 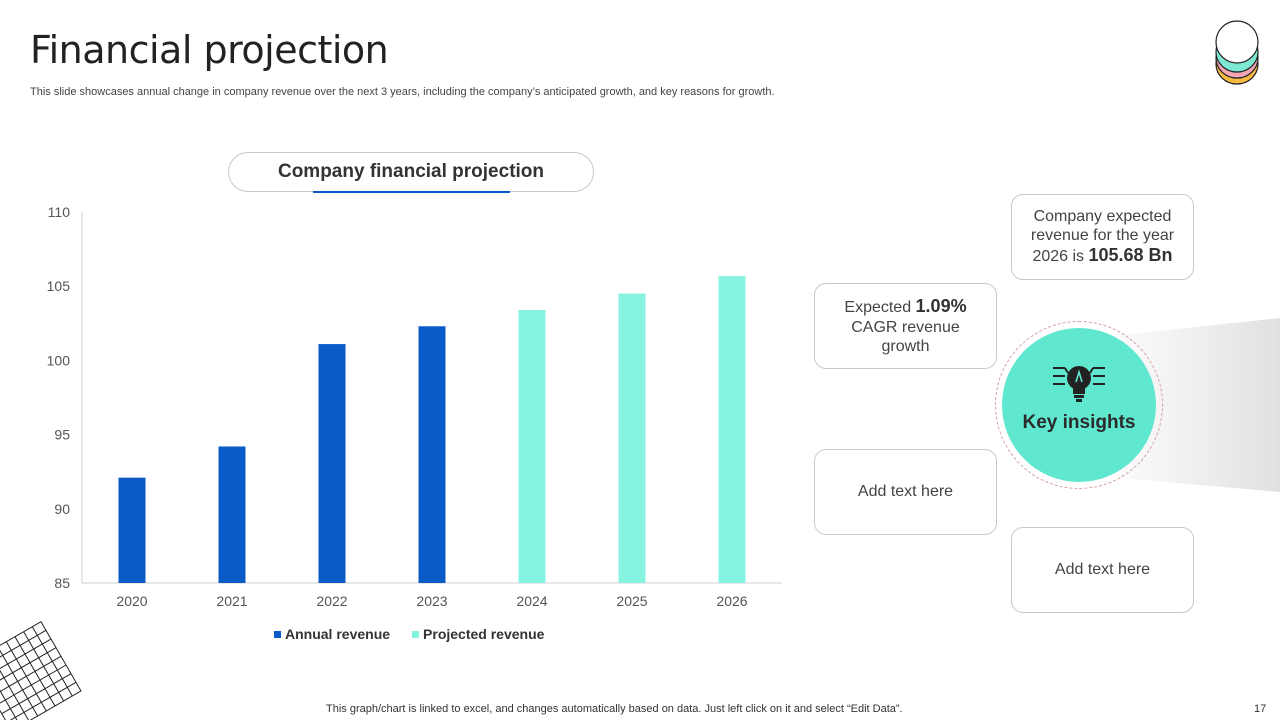 What do you see at coordinates (131, 601) in the screenshot?
I see `x-tick-label: 2020` at bounding box center [131, 601].